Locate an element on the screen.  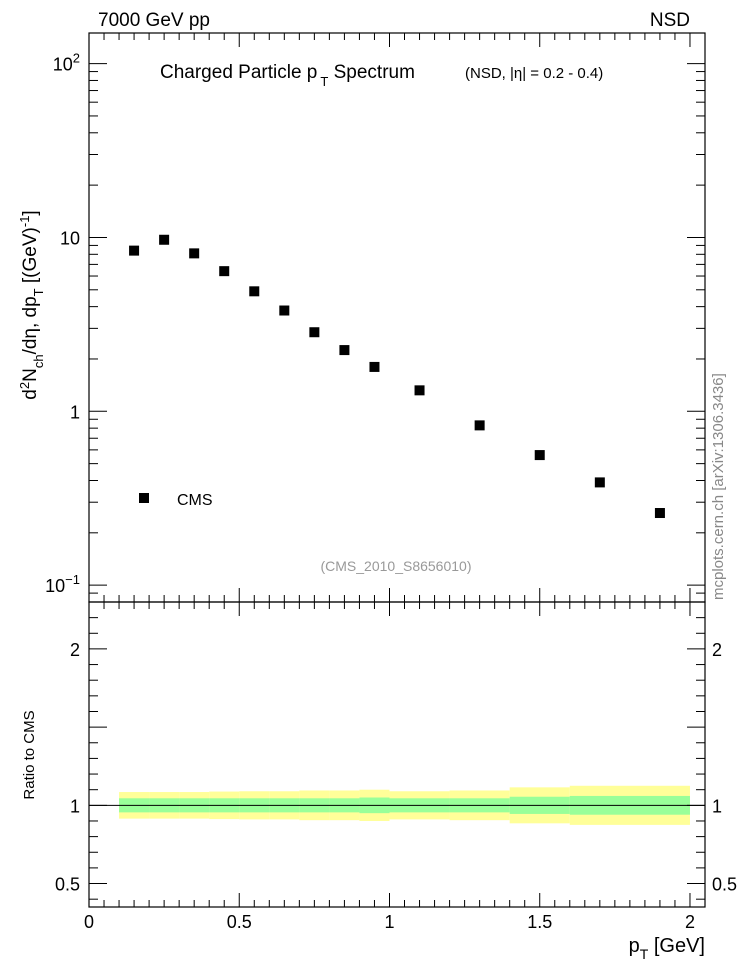
process-label: NSD is located at coordinates (670, 20).